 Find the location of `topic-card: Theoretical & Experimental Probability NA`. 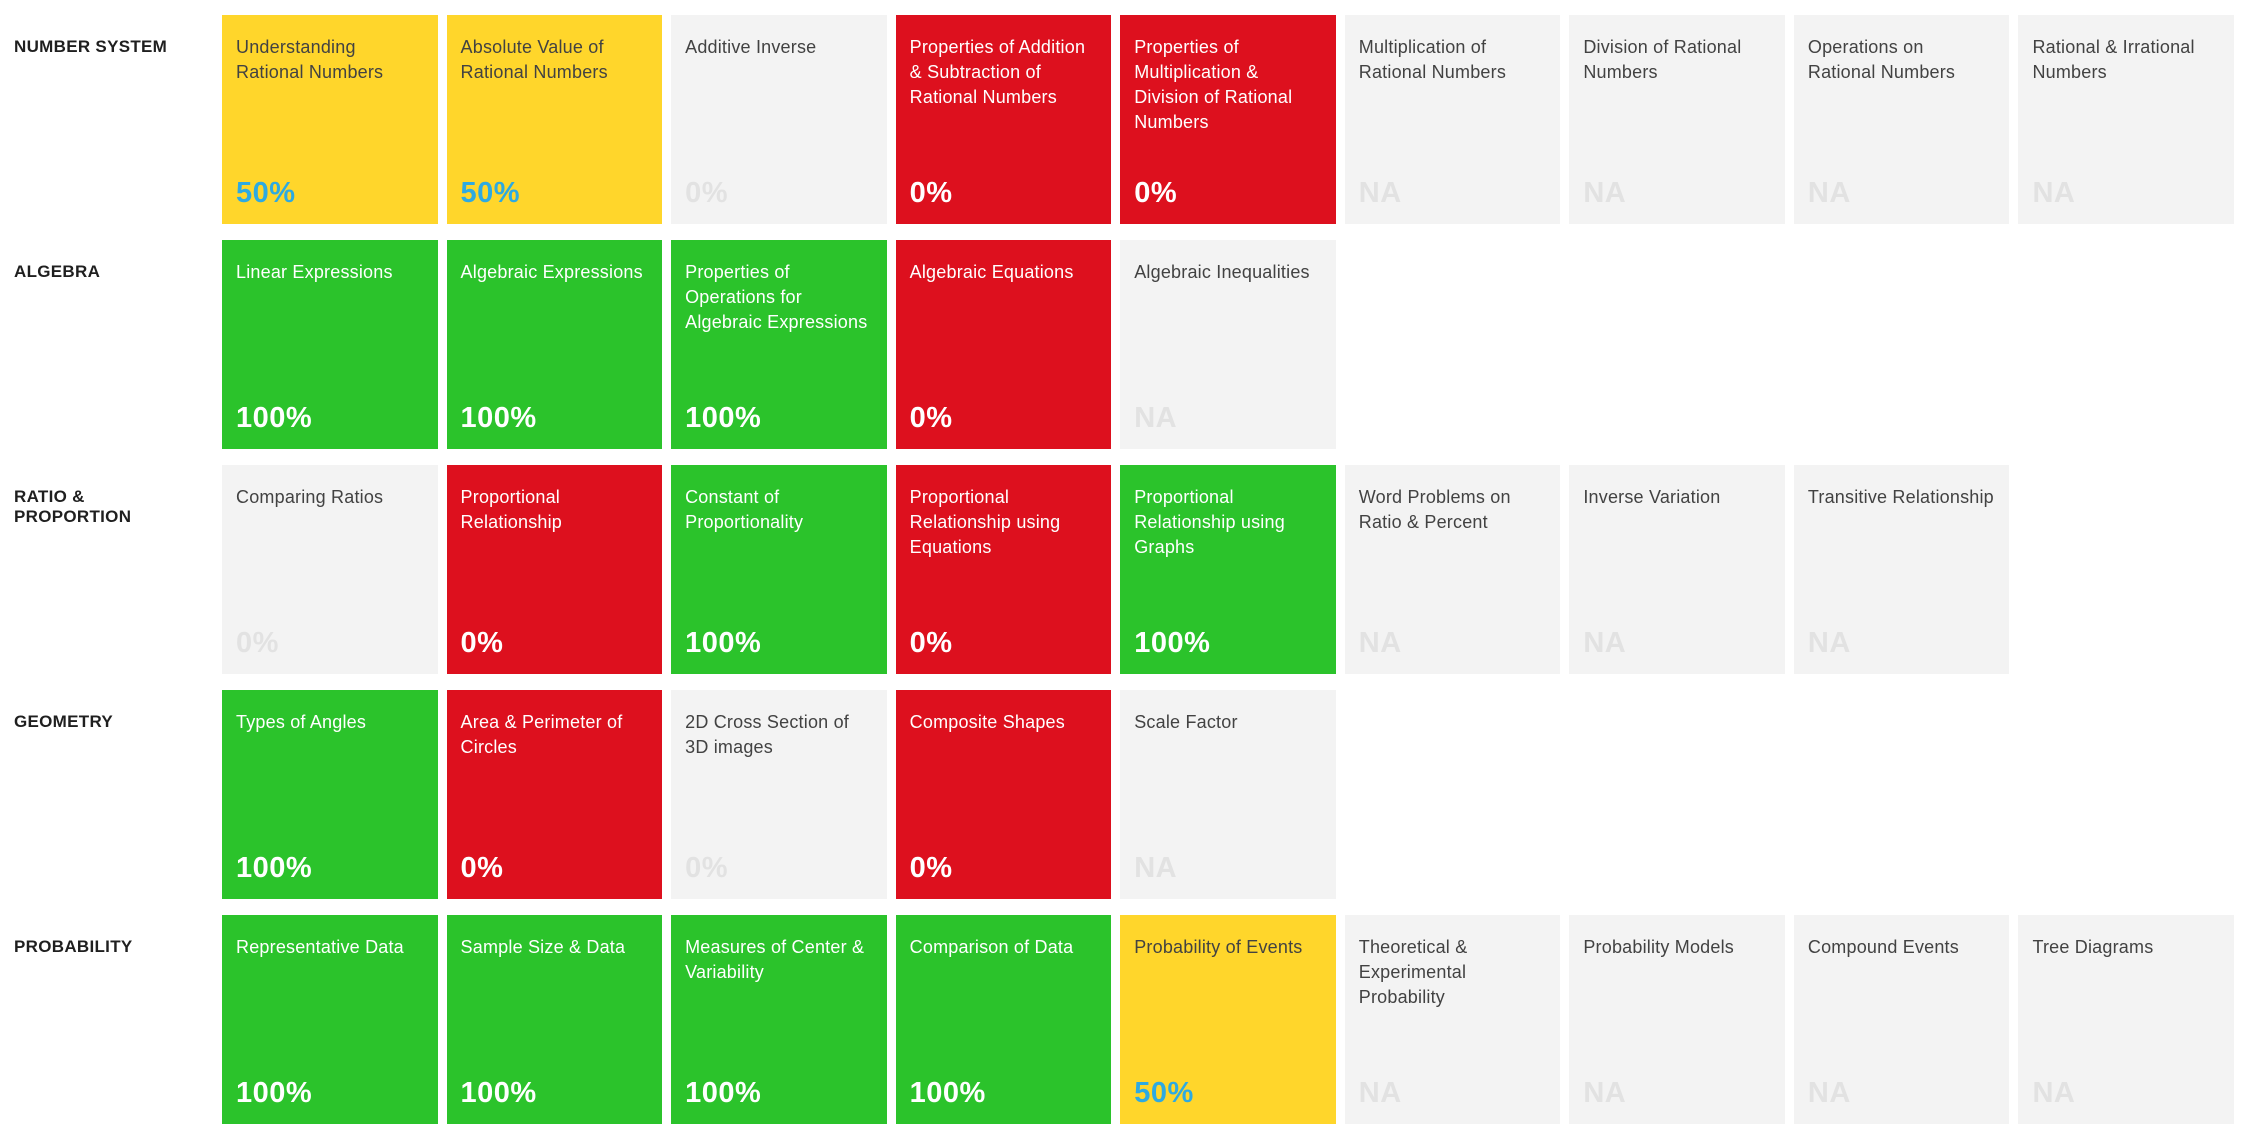

topic-card: Theoretical & Experimental Probability NA is located at coordinates (1452, 1019).